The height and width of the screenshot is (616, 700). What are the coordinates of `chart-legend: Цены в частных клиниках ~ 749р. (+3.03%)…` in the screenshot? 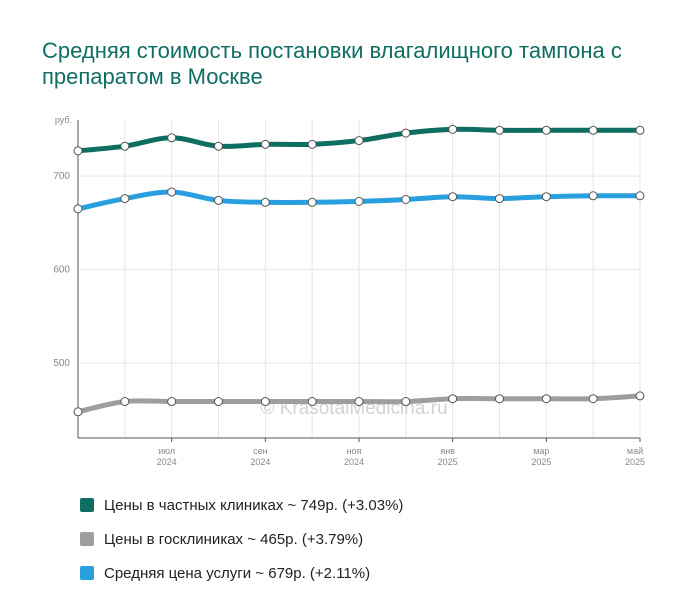 It's located at (241, 539).